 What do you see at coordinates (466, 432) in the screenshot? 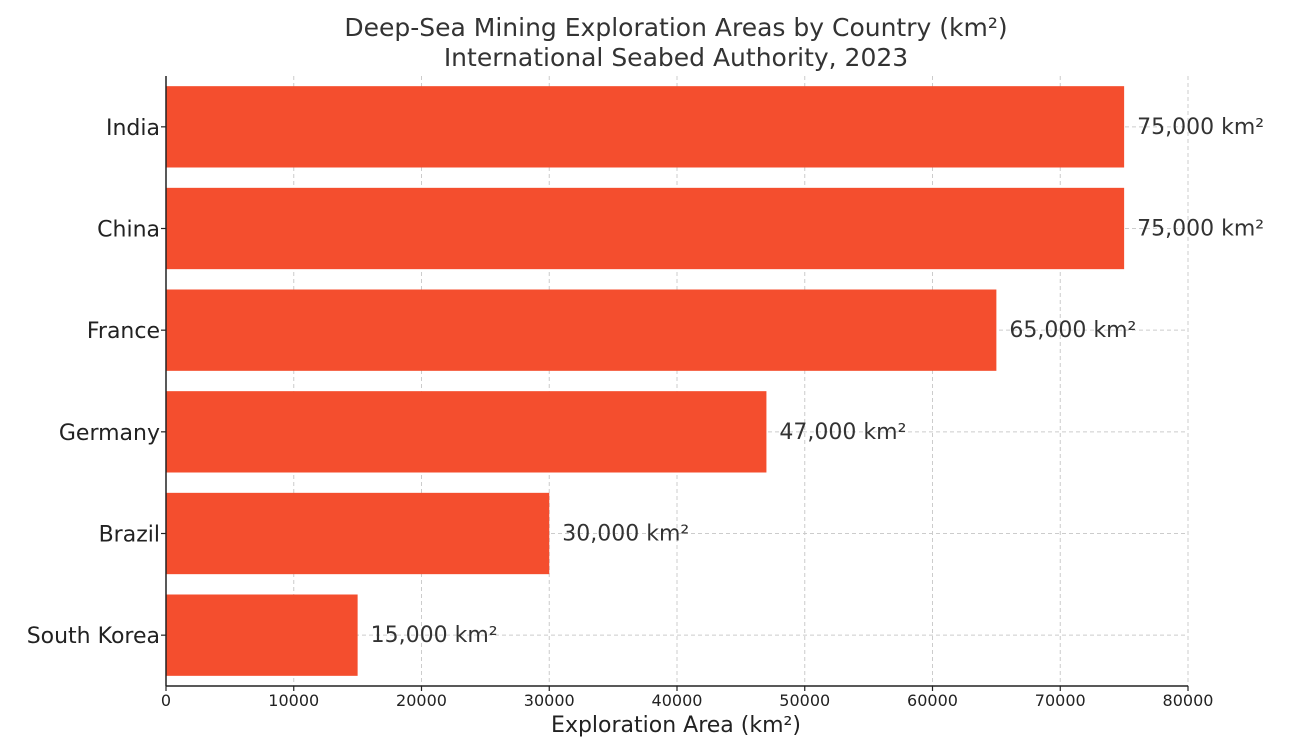
I see `bar-germany` at bounding box center [466, 432].